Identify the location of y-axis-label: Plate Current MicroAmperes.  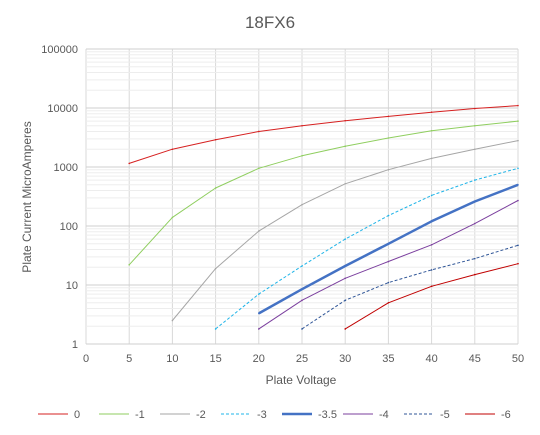
(27, 196).